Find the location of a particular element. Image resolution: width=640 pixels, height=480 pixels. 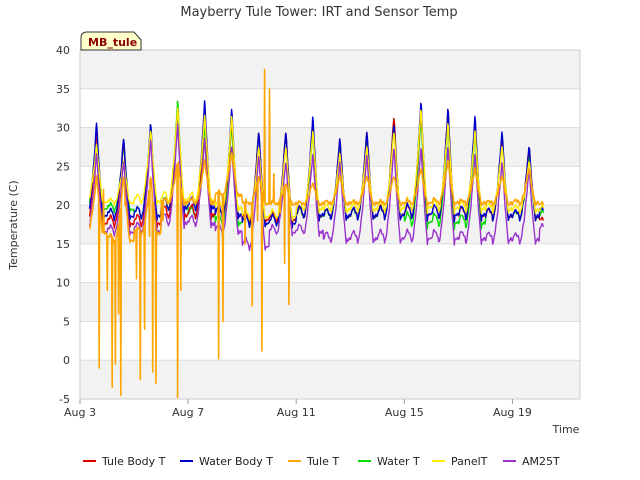

legend-item-tule-body-t: Tule Body T is located at coordinates (124, 461).